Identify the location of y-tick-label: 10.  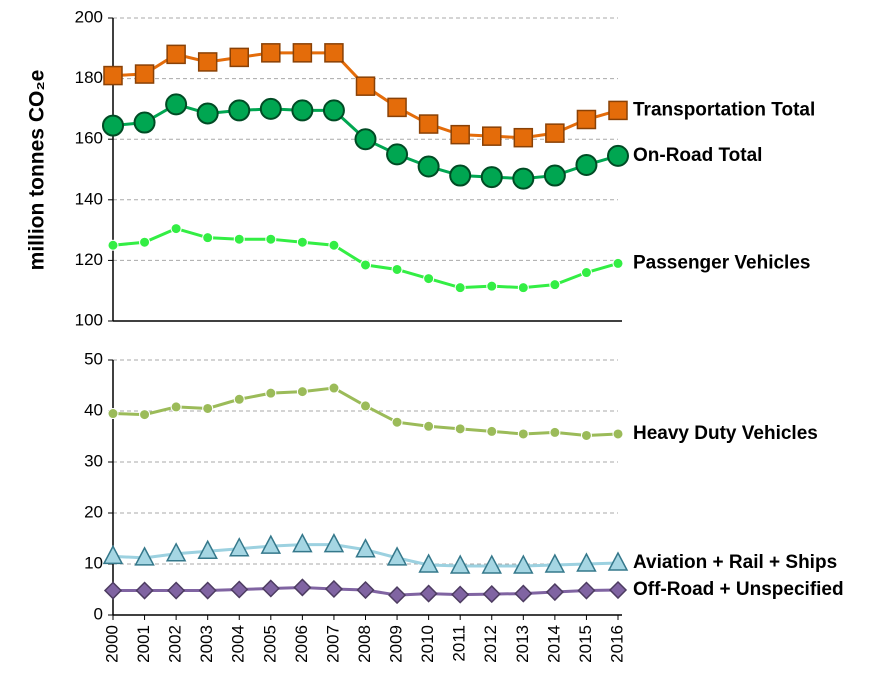
(93, 562).